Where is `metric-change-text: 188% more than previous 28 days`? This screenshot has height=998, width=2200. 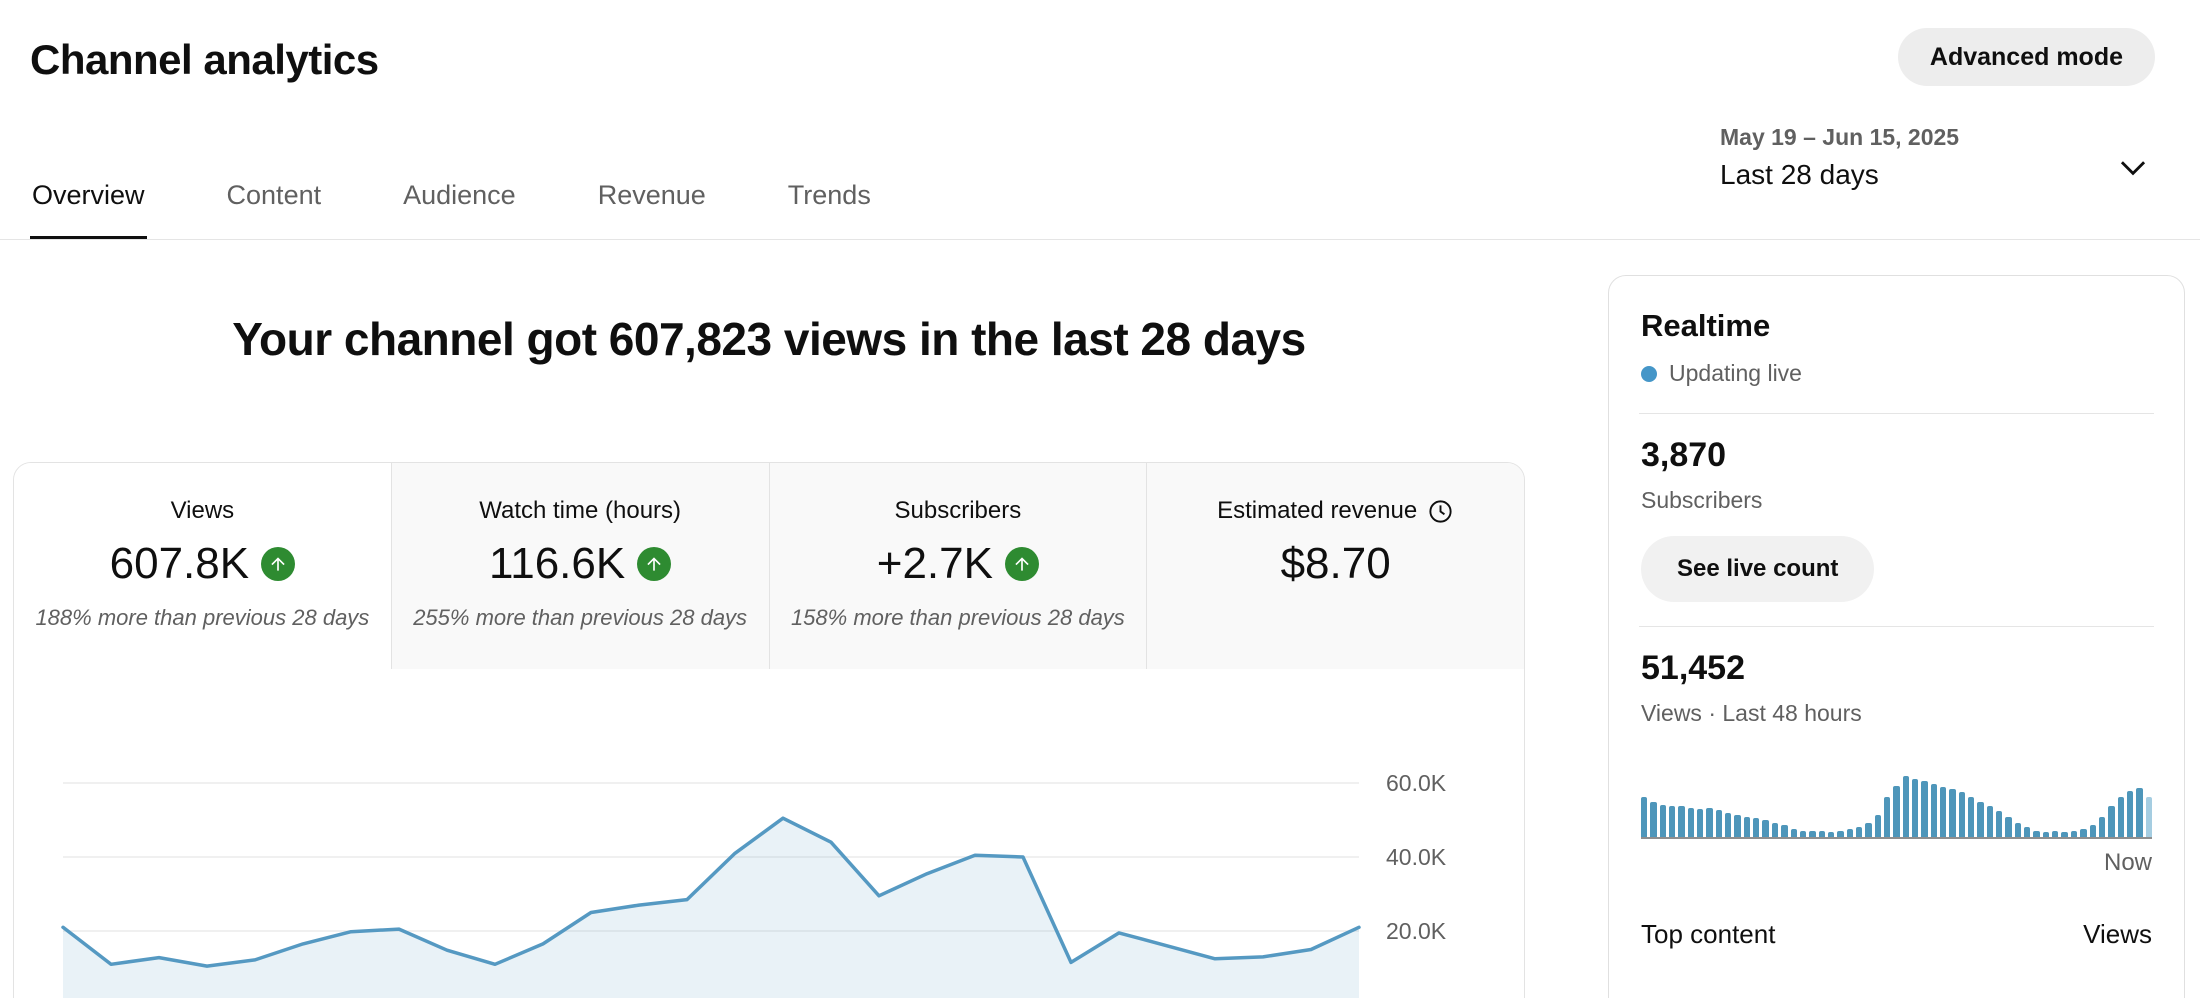 metric-change-text: 188% more than previous 28 days is located at coordinates (202, 617).